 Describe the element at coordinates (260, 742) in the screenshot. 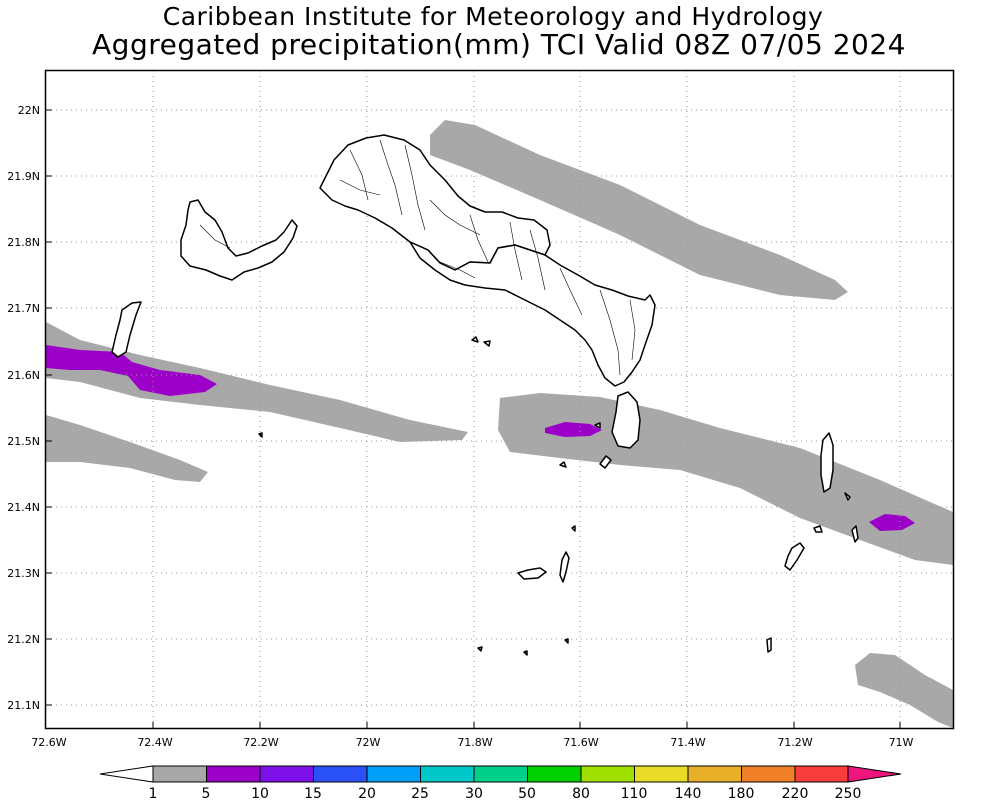

I see `lon-tick-label: 72.2W` at that location.